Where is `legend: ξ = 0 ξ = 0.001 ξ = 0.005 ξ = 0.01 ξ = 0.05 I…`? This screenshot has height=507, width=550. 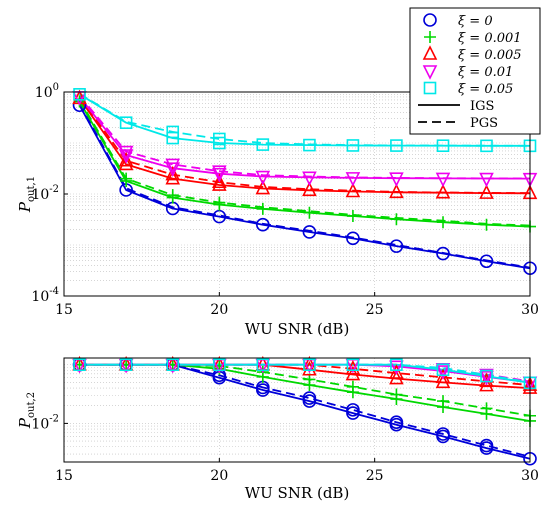
legend: ξ = 0 ξ = 0.001 ξ = 0.005 ξ = 0.01 ξ = 0.05 I… is located at coordinates (475, 71).